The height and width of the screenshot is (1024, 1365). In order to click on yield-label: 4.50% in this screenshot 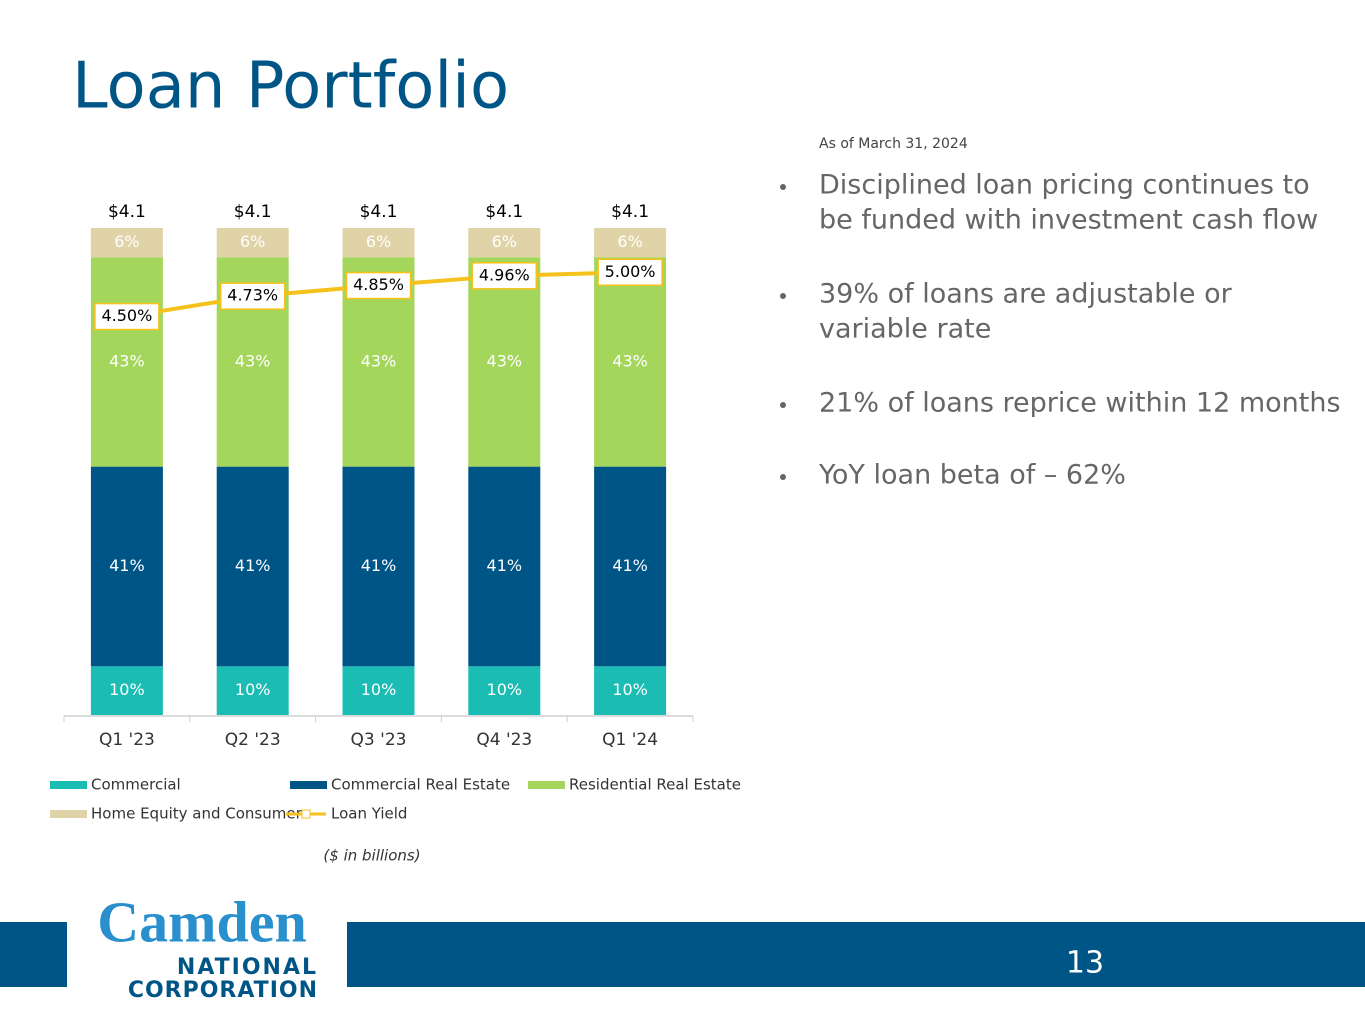, I will do `click(126, 315)`.